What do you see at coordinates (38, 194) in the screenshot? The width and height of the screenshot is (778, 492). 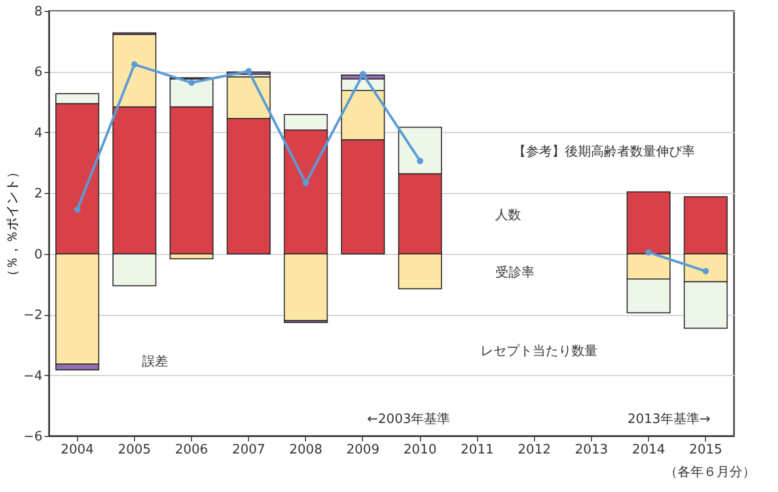 I see `y-tick-label: 2` at bounding box center [38, 194].